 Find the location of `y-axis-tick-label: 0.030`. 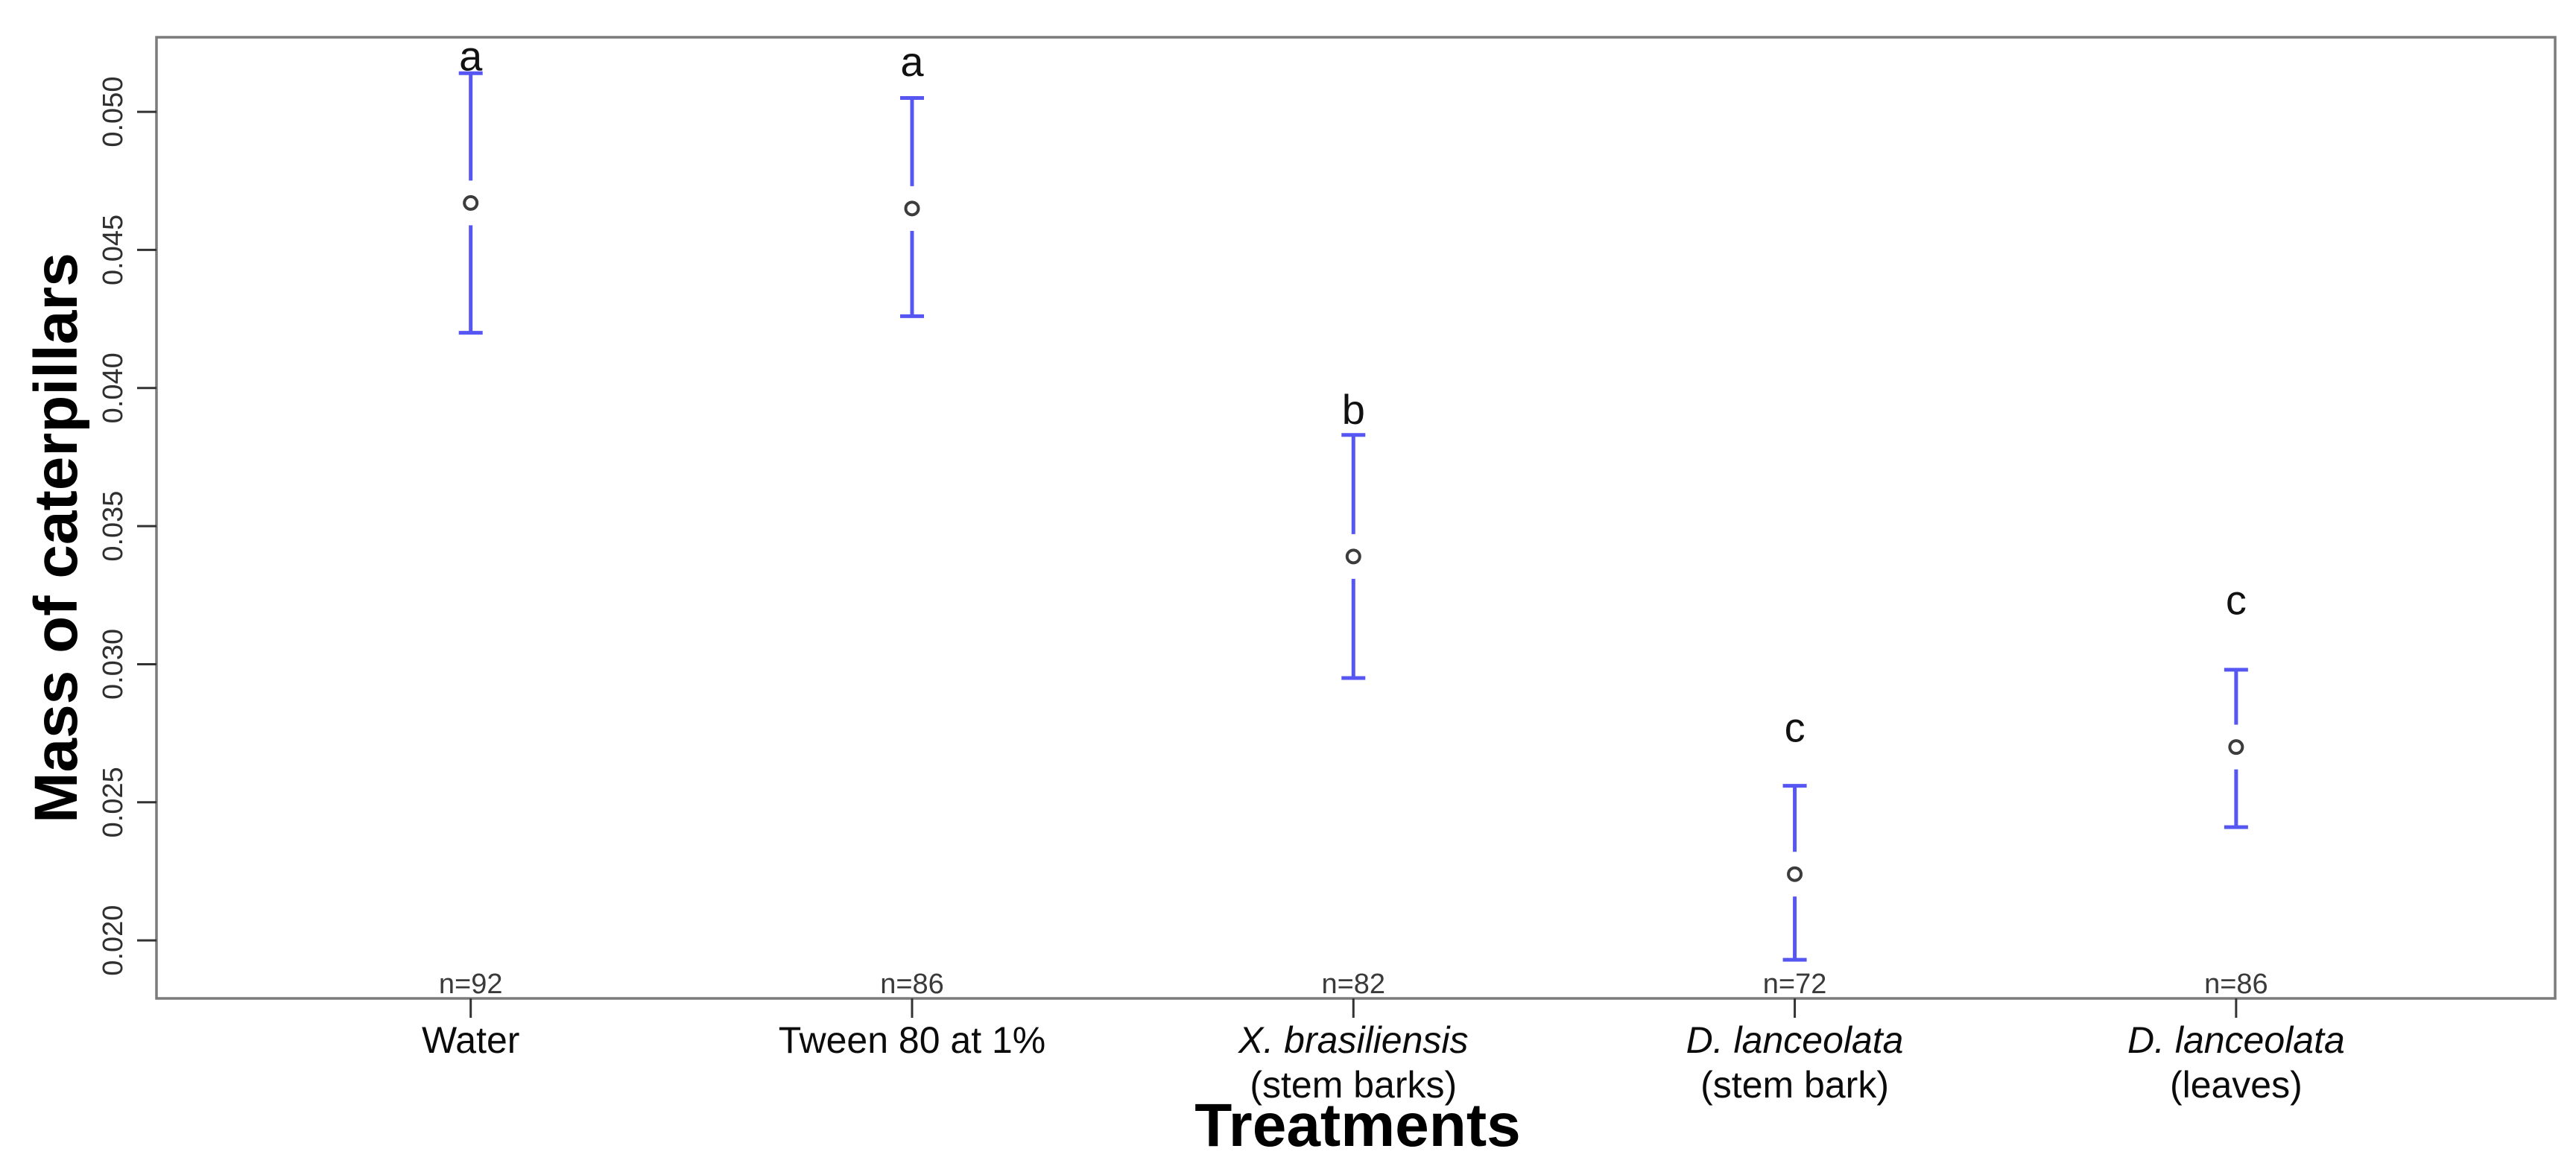

y-axis-tick-label: 0.030 is located at coordinates (114, 664).